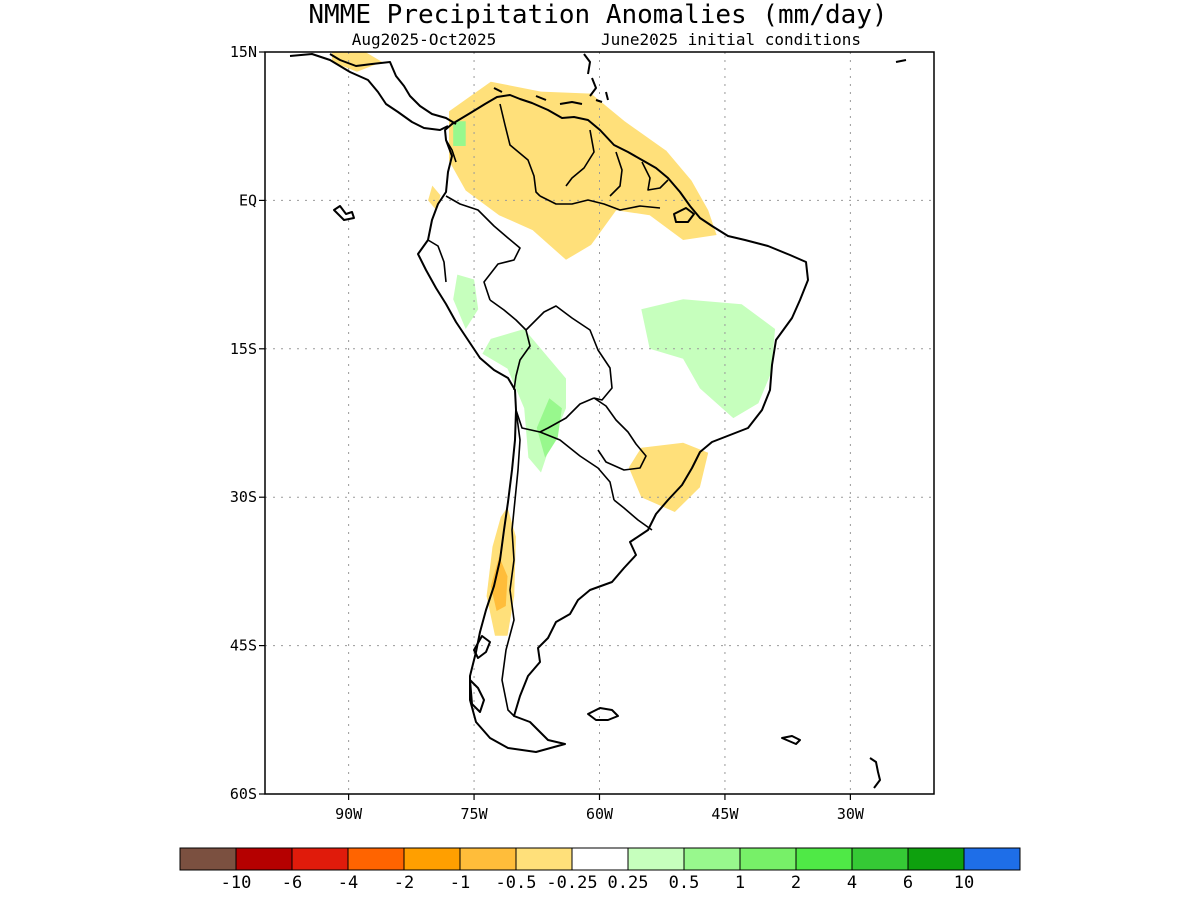  Describe the element at coordinates (598, 883) in the screenshot. I see `colorbar-labels: -10 -6 -4 -2 -1 -0.5 -0.25 0.25 0.5 1 2 4 6 10` at that location.